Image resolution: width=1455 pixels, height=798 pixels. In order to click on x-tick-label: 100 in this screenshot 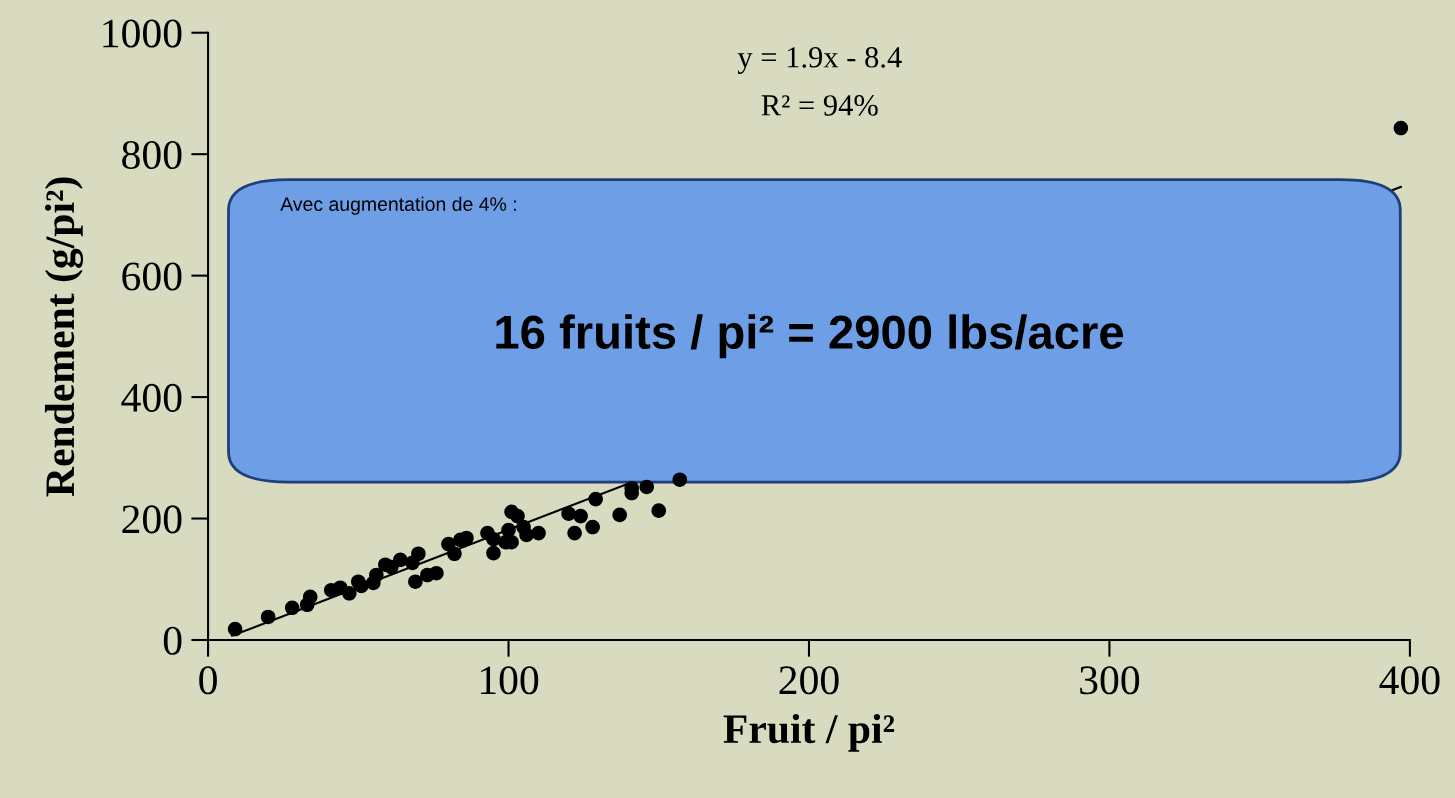, I will do `click(509, 680)`.